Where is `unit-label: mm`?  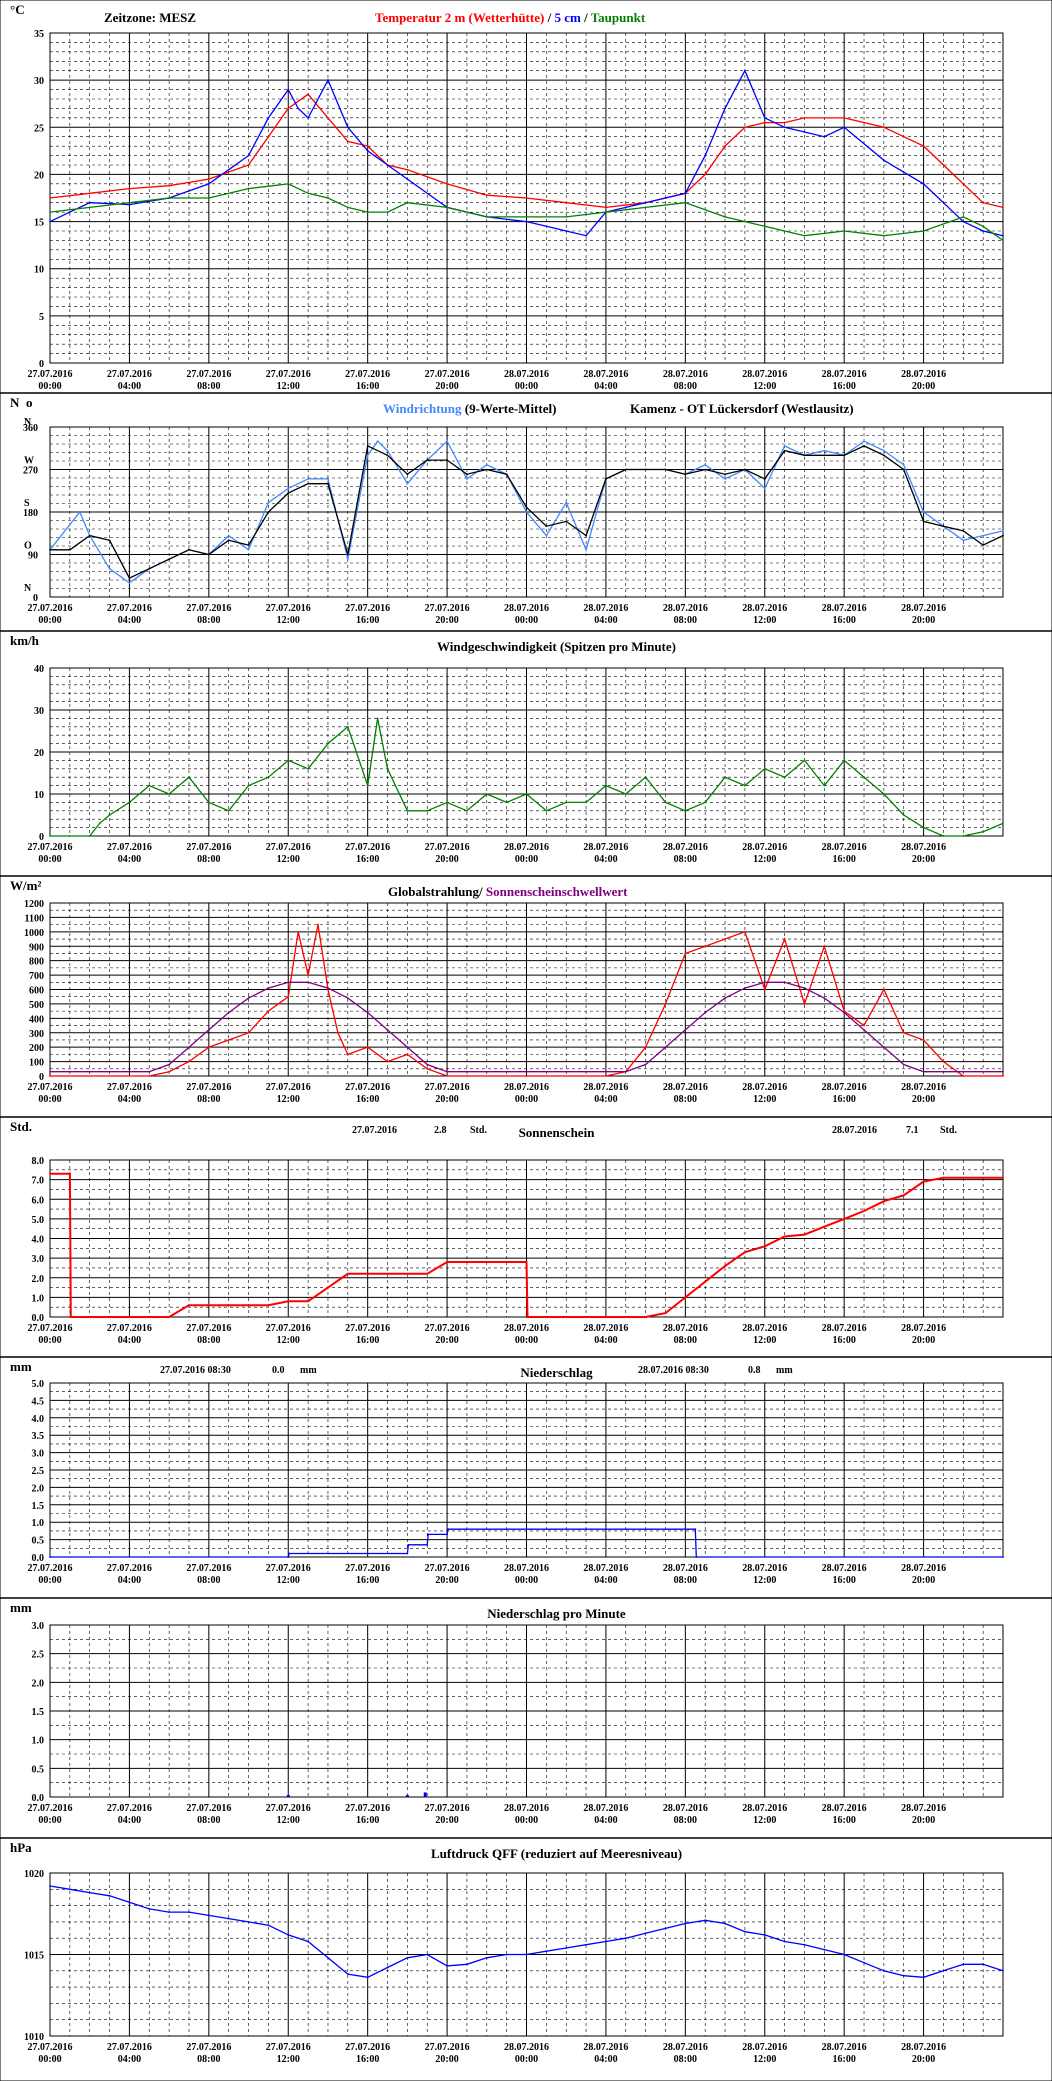
unit-label: mm is located at coordinates (21, 1366).